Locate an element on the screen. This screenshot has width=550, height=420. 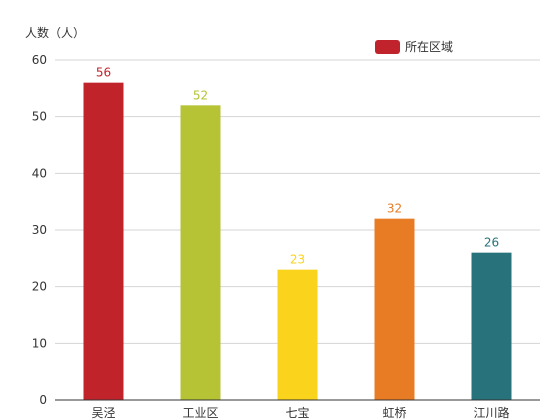
y-tick-label: 30 is located at coordinates (39, 230).